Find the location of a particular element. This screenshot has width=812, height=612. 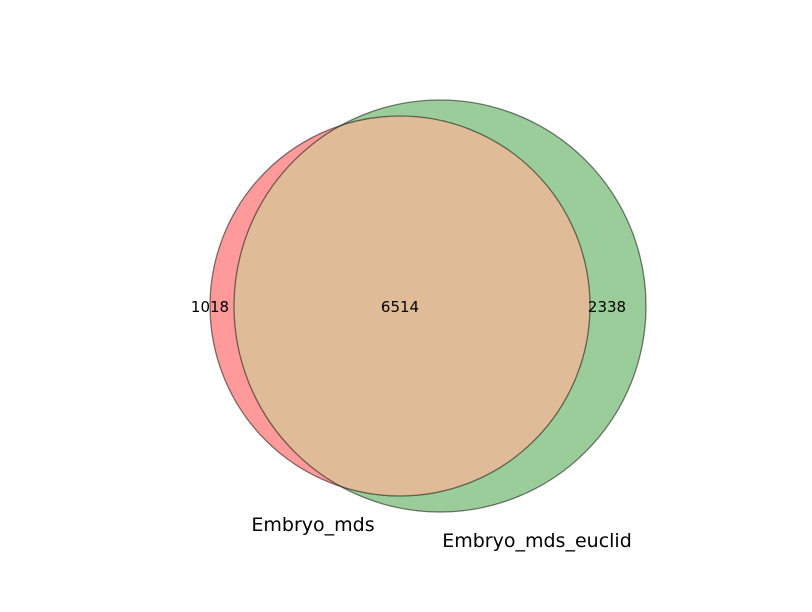

set-a-label: Embryo_mds is located at coordinates (312, 525).